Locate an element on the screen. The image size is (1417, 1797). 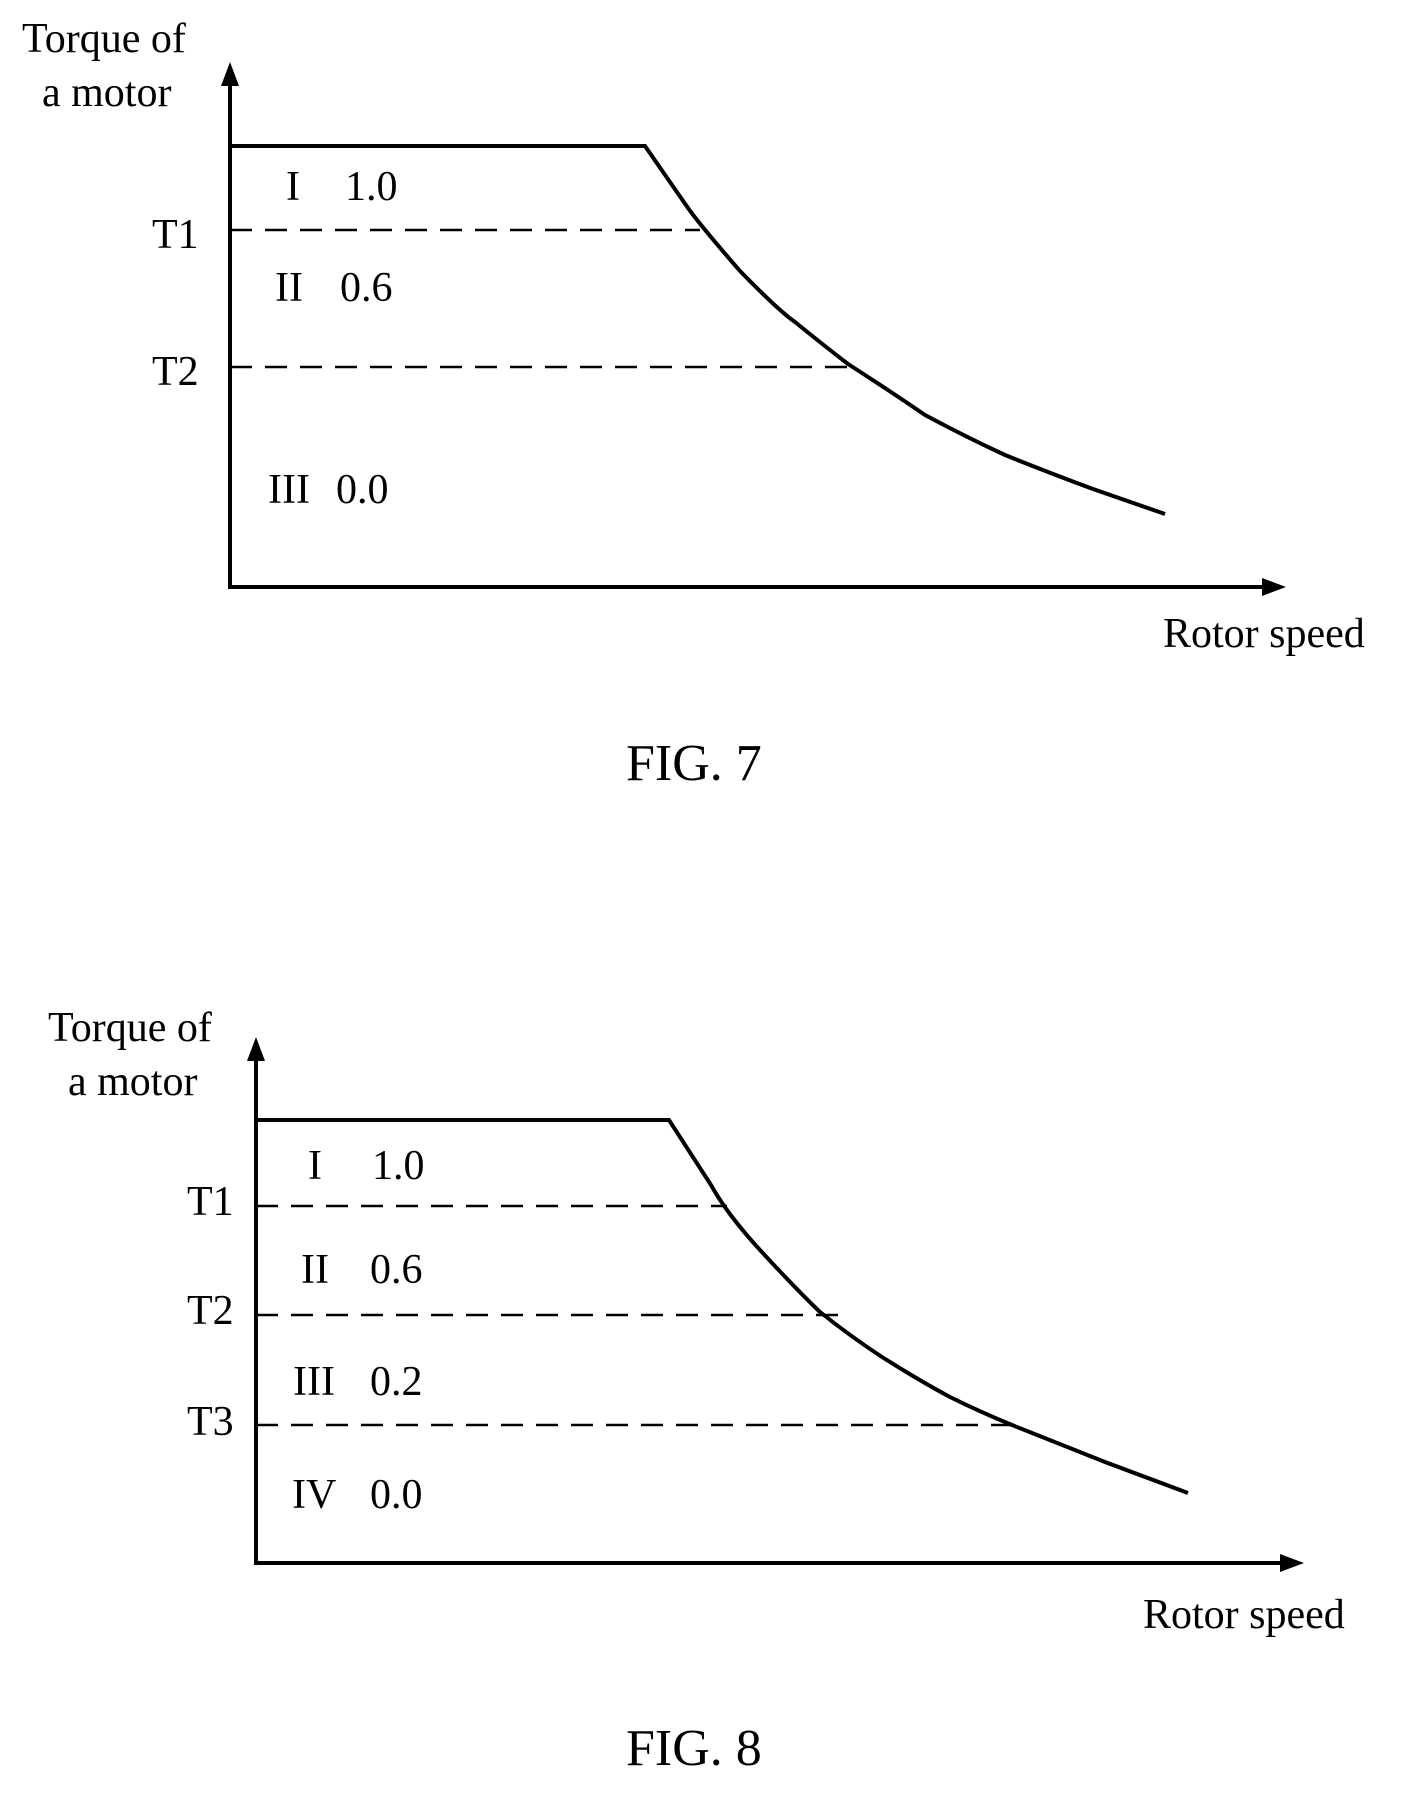
fig7-x-axis-label: Rotor speed is located at coordinates (1264, 634).